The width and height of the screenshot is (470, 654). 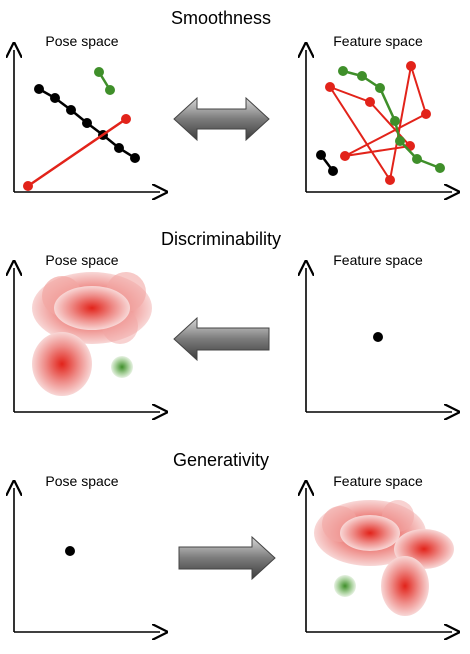 I want to click on section-title: Generativity, so click(x=221, y=460).